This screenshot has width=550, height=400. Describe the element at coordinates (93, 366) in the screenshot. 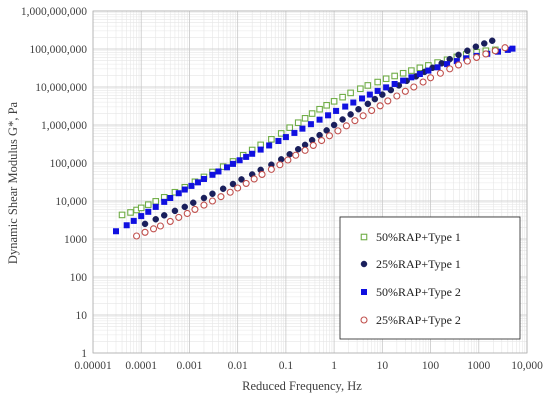

I see `x-tick-label: 0.00001` at that location.